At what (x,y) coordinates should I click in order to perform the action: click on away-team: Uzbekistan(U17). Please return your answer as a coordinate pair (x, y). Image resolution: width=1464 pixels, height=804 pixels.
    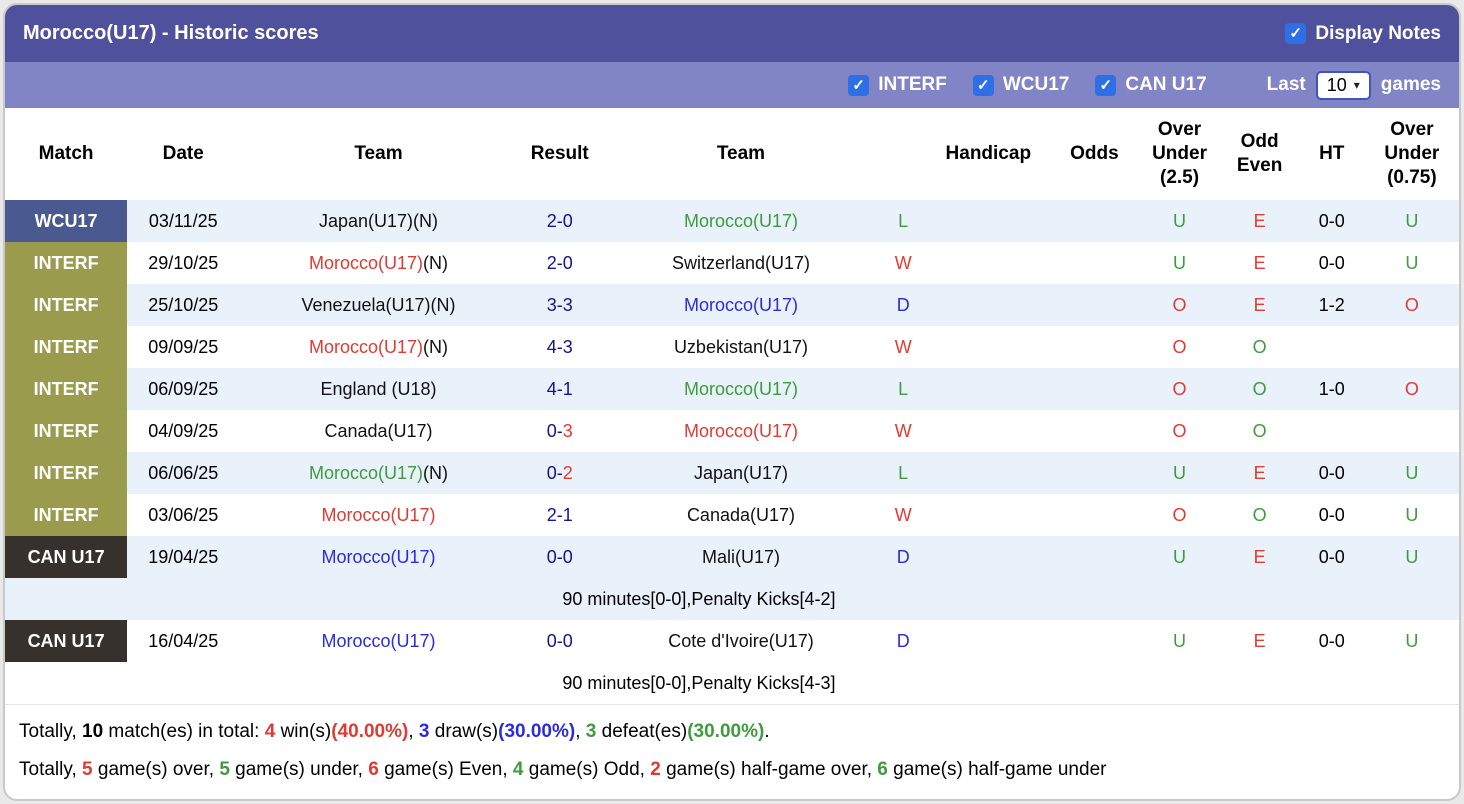
    Looking at the image, I should click on (741, 347).